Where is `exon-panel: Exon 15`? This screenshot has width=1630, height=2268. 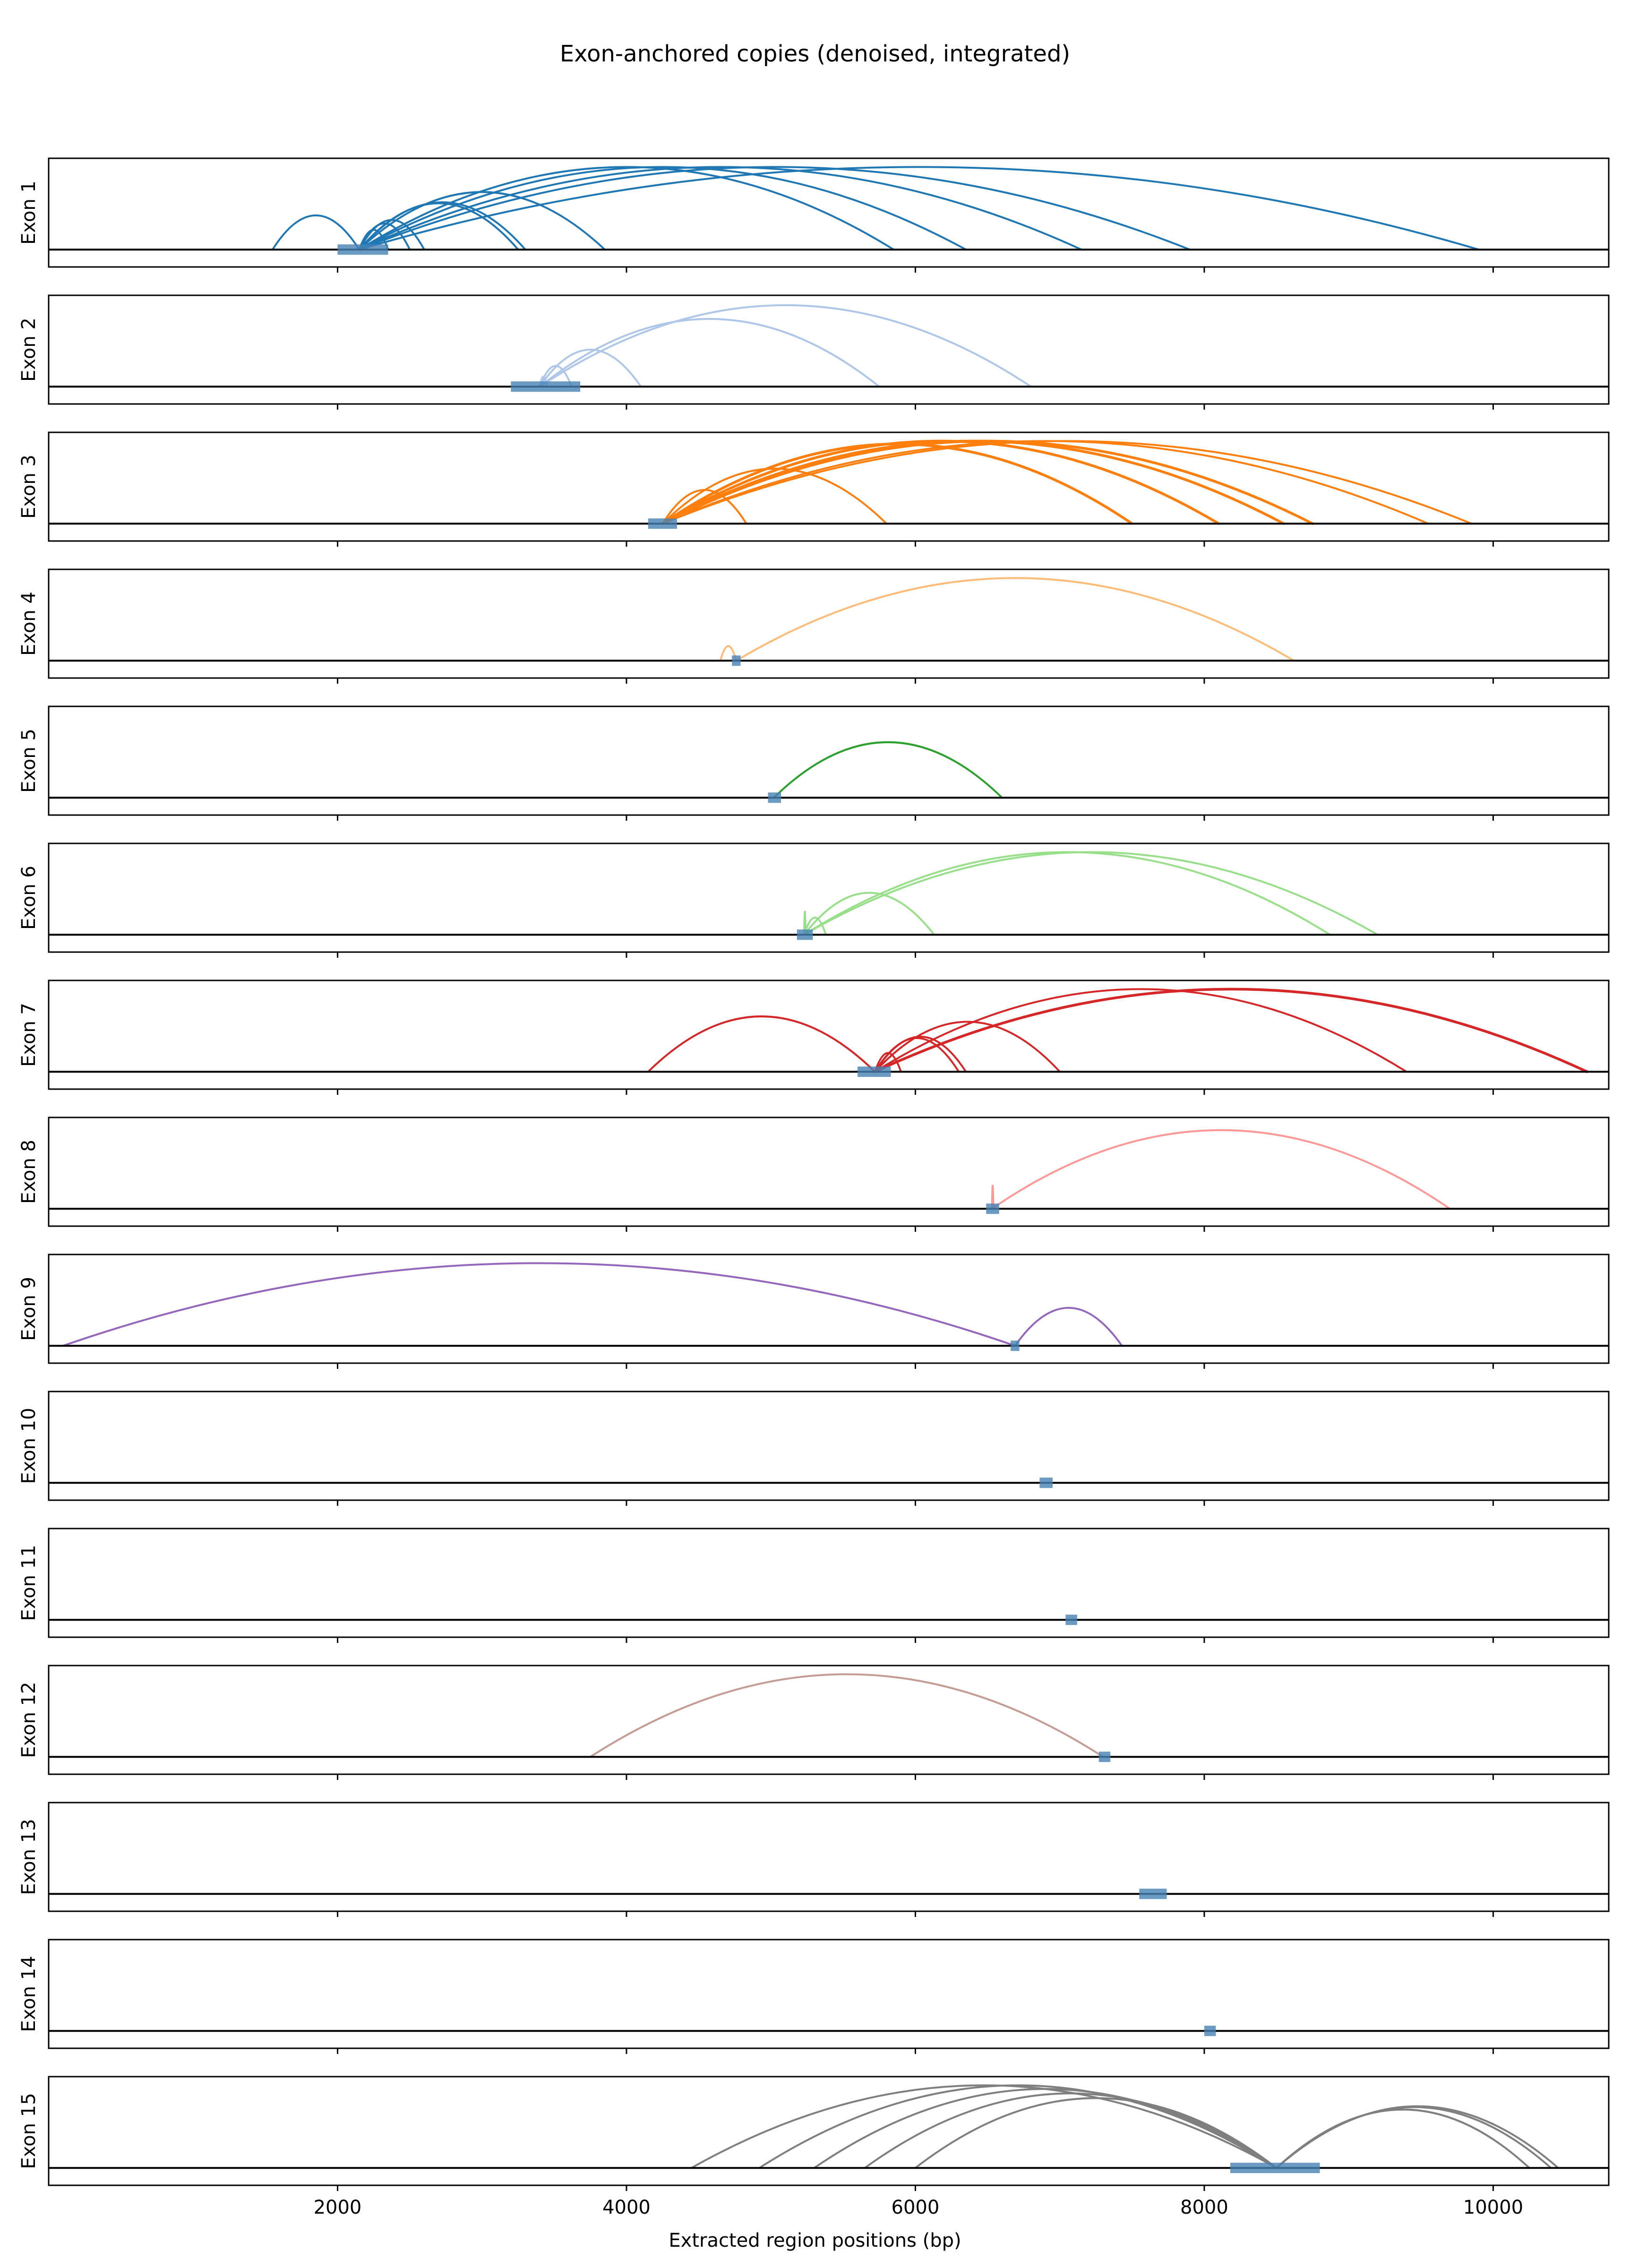
exon-panel: Exon 15 is located at coordinates (814, 2133).